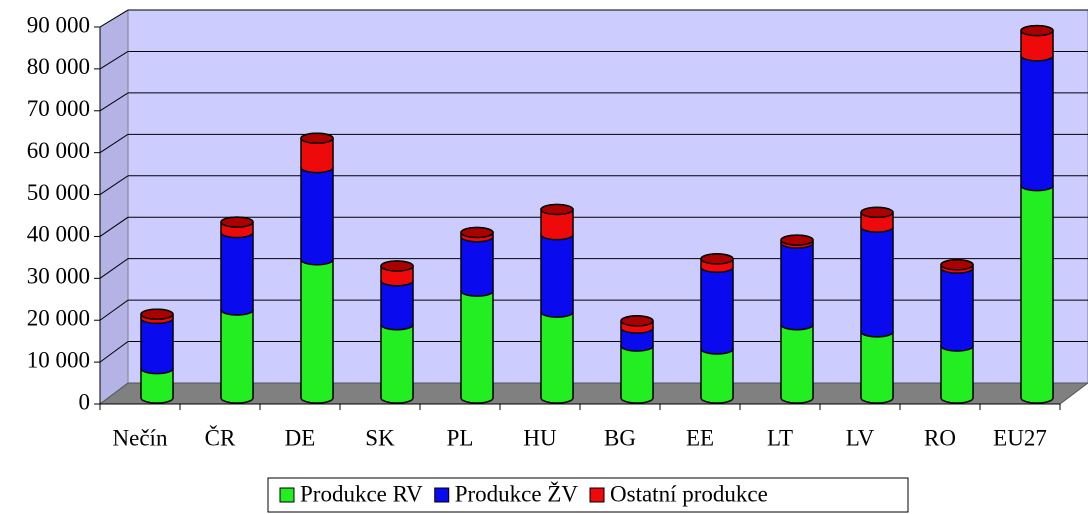  What do you see at coordinates (700, 437) in the screenshot?
I see `x-tick-label: EE` at bounding box center [700, 437].